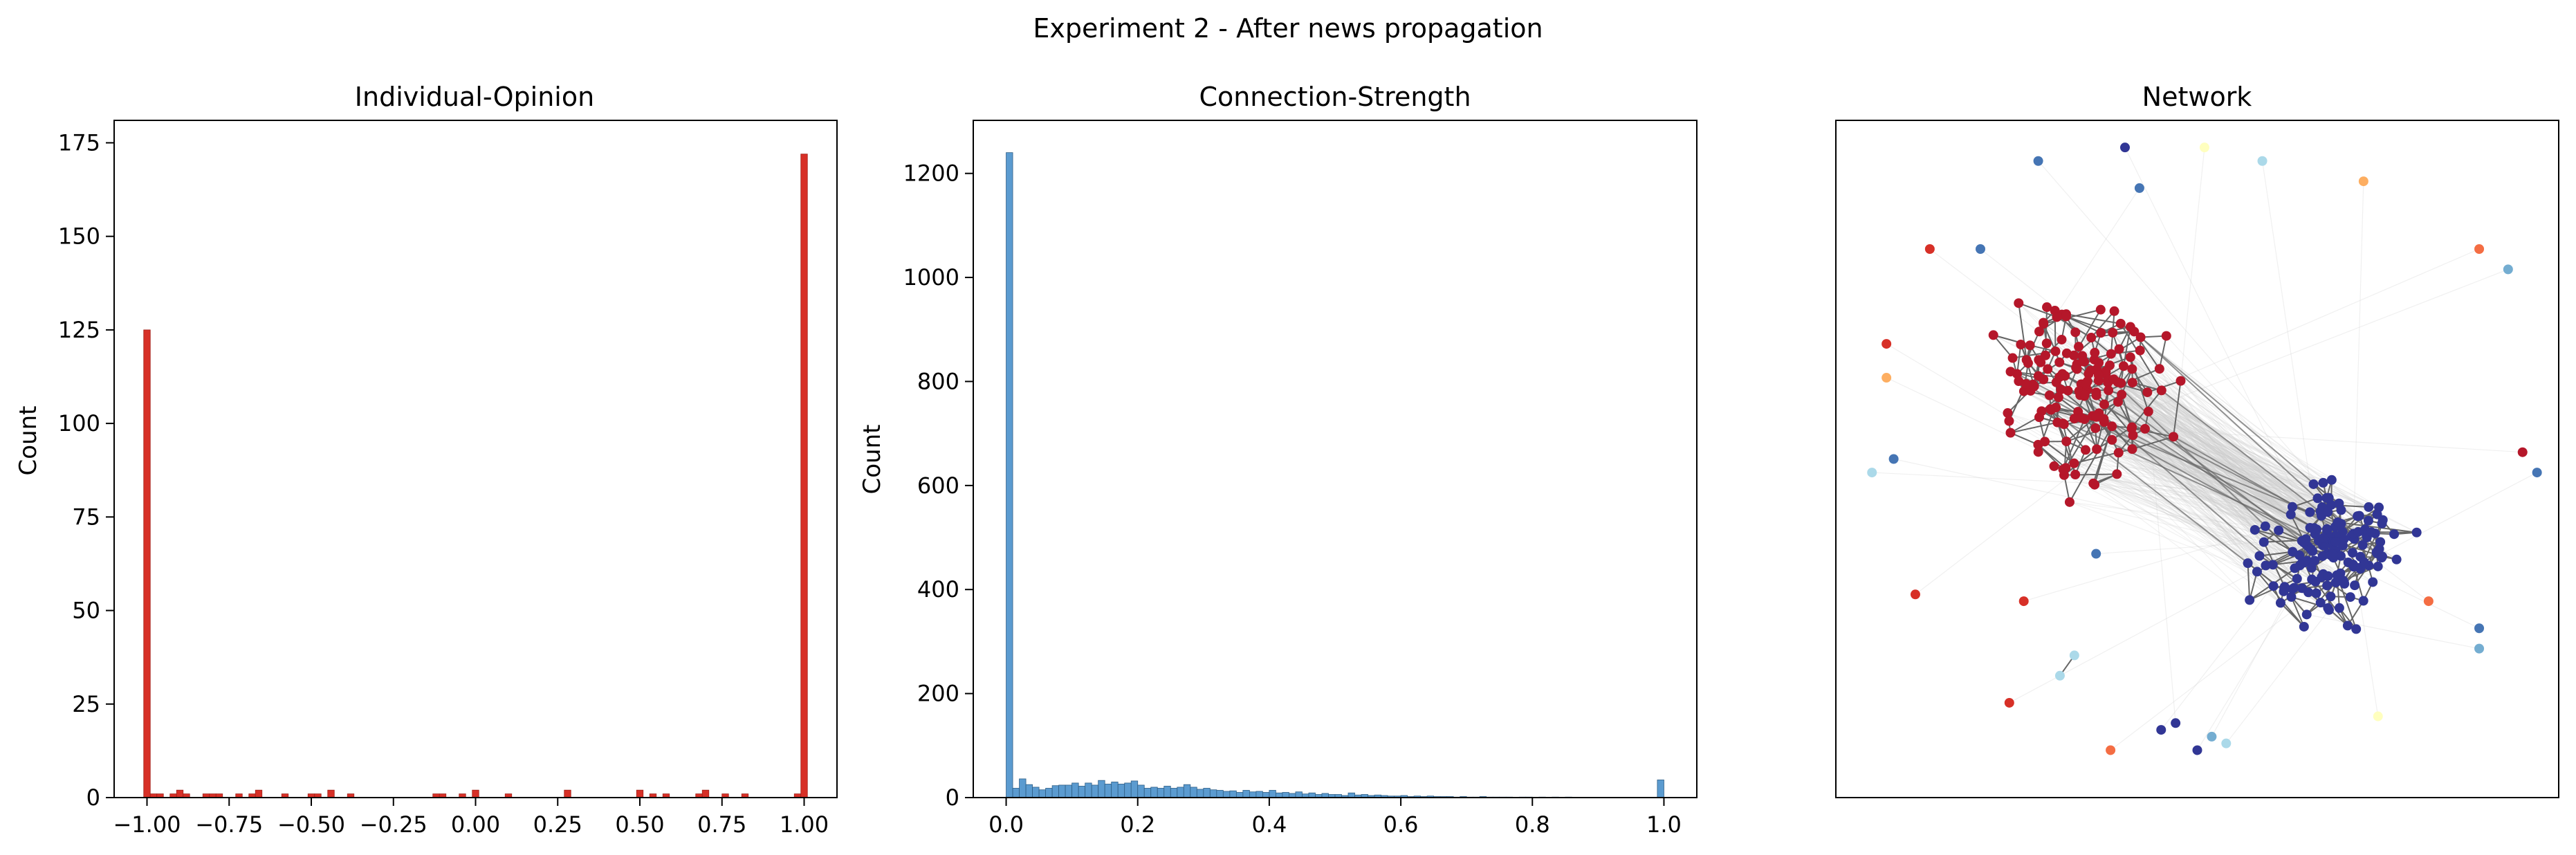  Describe the element at coordinates (1137, 824) in the screenshot. I see `x-tick-label: 0.2` at that location.